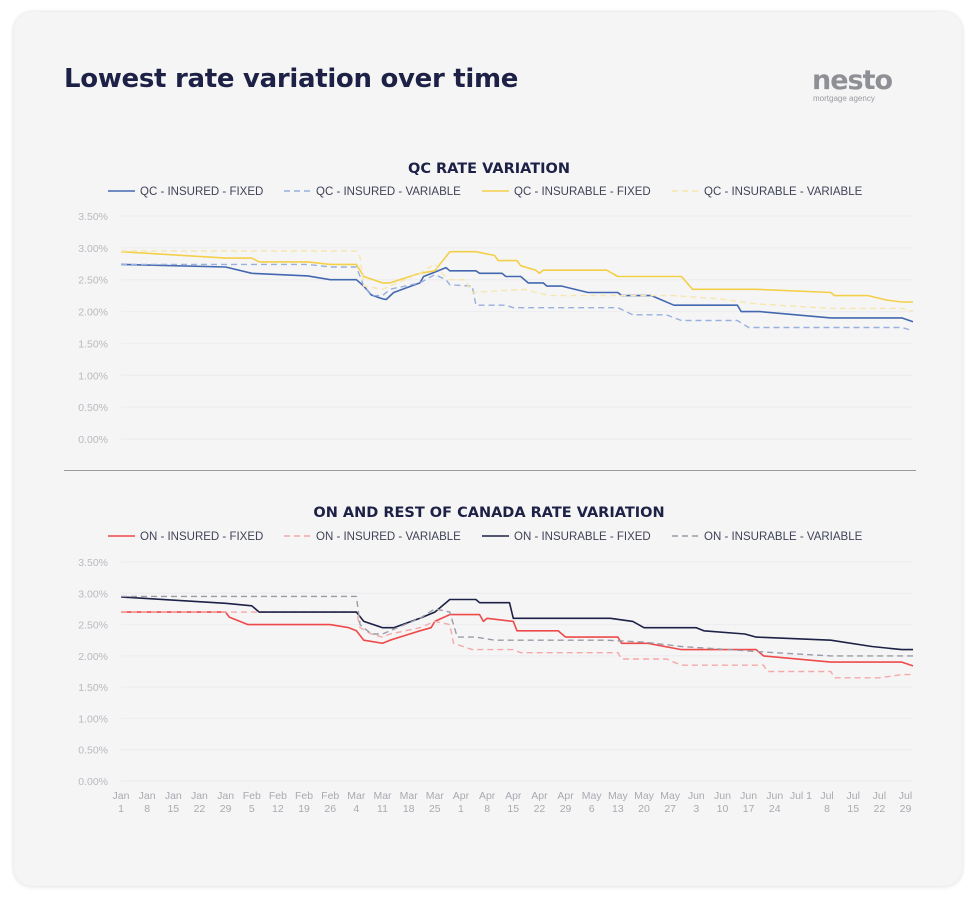  Describe the element at coordinates (801, 796) in the screenshot. I see `x-tick-label: Jul 1` at that location.